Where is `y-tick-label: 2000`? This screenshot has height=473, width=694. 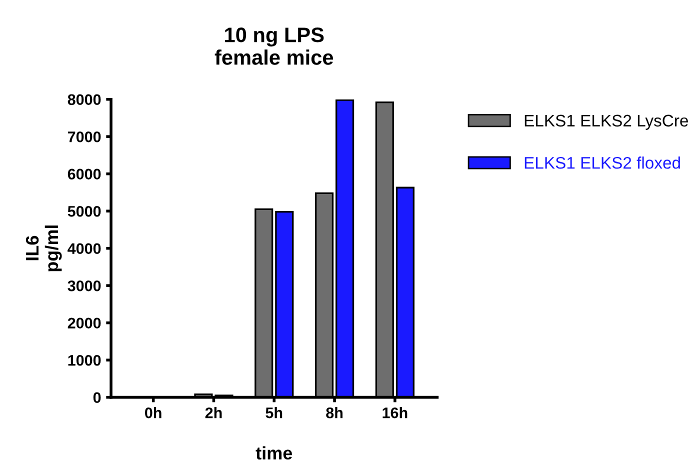 y-tick-label: 2000 is located at coordinates (84, 323).